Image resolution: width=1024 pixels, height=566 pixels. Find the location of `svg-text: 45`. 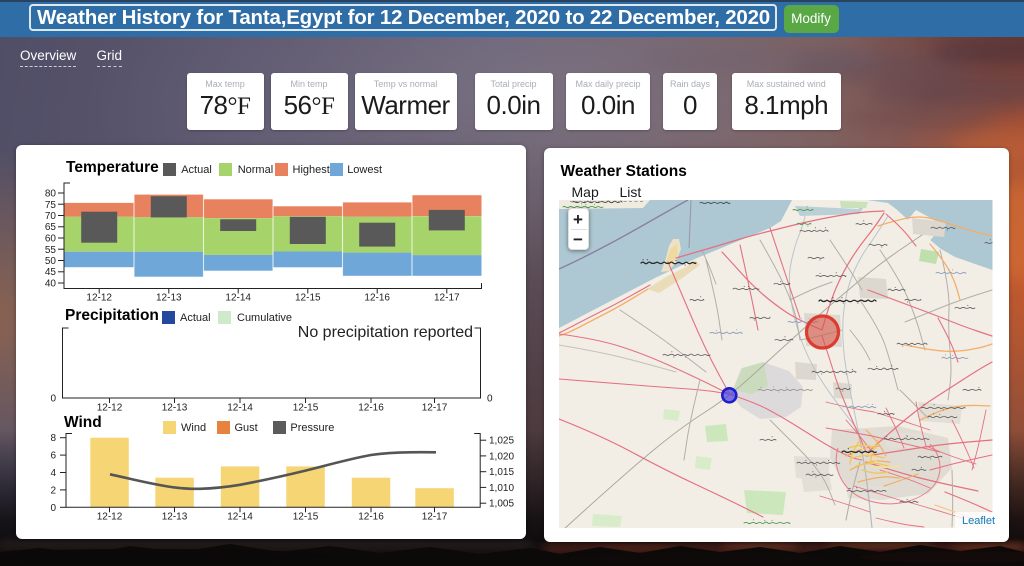

svg-text: 45 is located at coordinates (51, 272).